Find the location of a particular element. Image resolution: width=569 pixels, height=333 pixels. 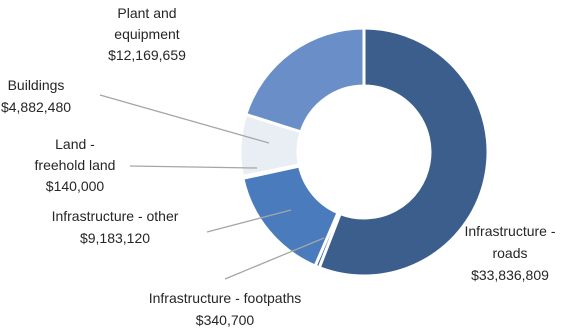

leader-line-land-freehold-land is located at coordinates (193, 167).